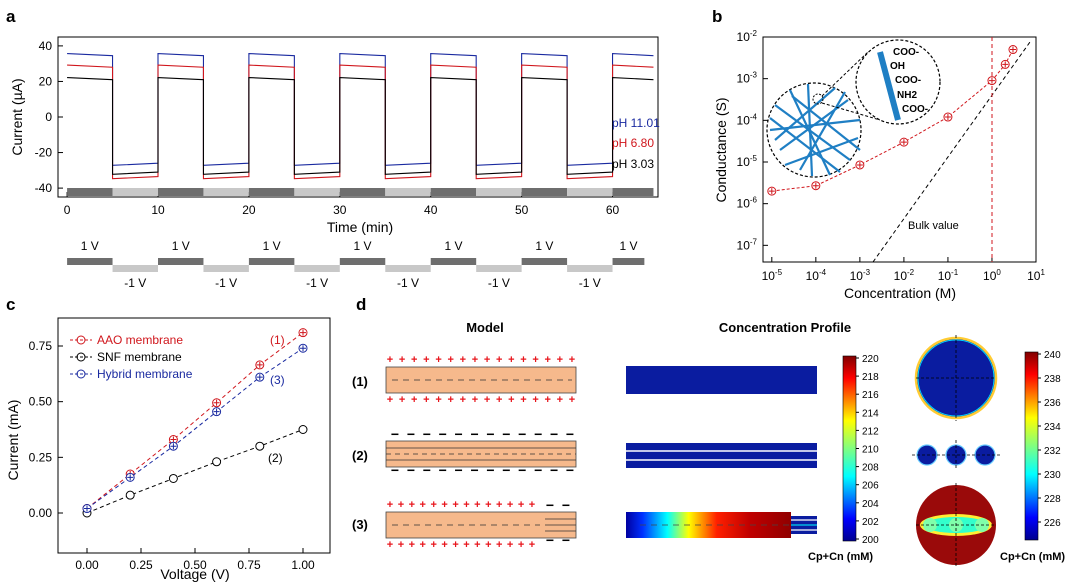 The width and height of the screenshot is (1080, 586). Describe the element at coordinates (904, 275) in the screenshot. I see `b-xtick: 10⁻²` at that location.